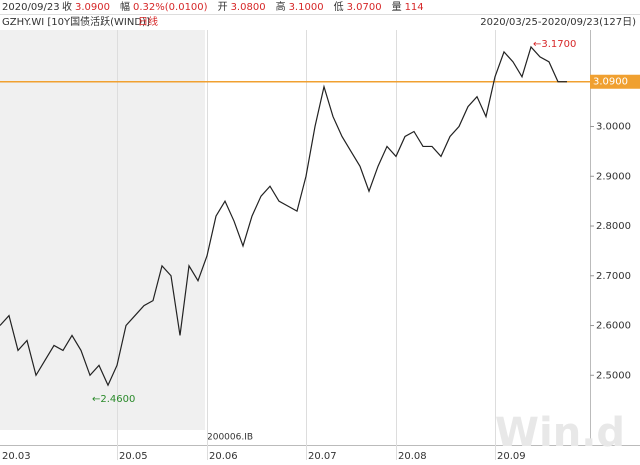 This screenshot has height=465, width=640. Describe the element at coordinates (412, 456) in the screenshot. I see `x-tick-label: 20.08` at that location.